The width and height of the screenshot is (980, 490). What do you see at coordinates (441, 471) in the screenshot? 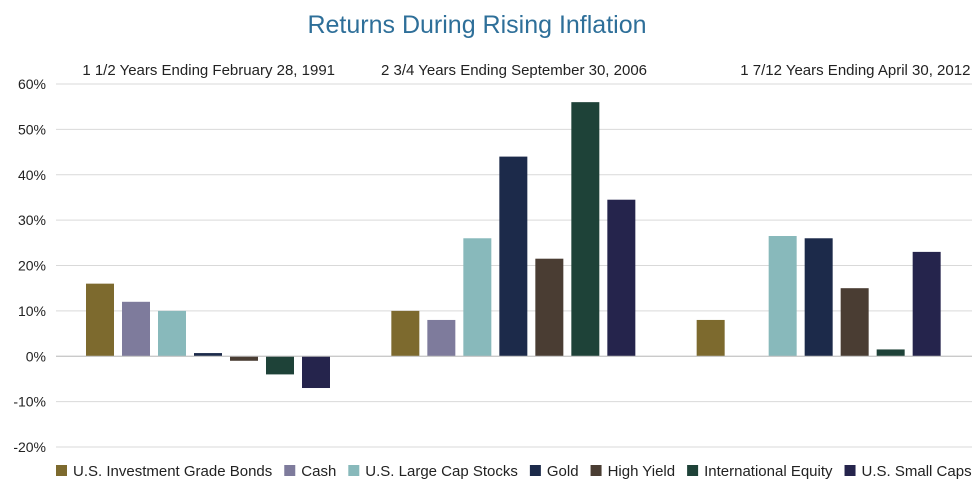
I see `legend-label: U.S. Large Cap Stocks` at bounding box center [441, 471].